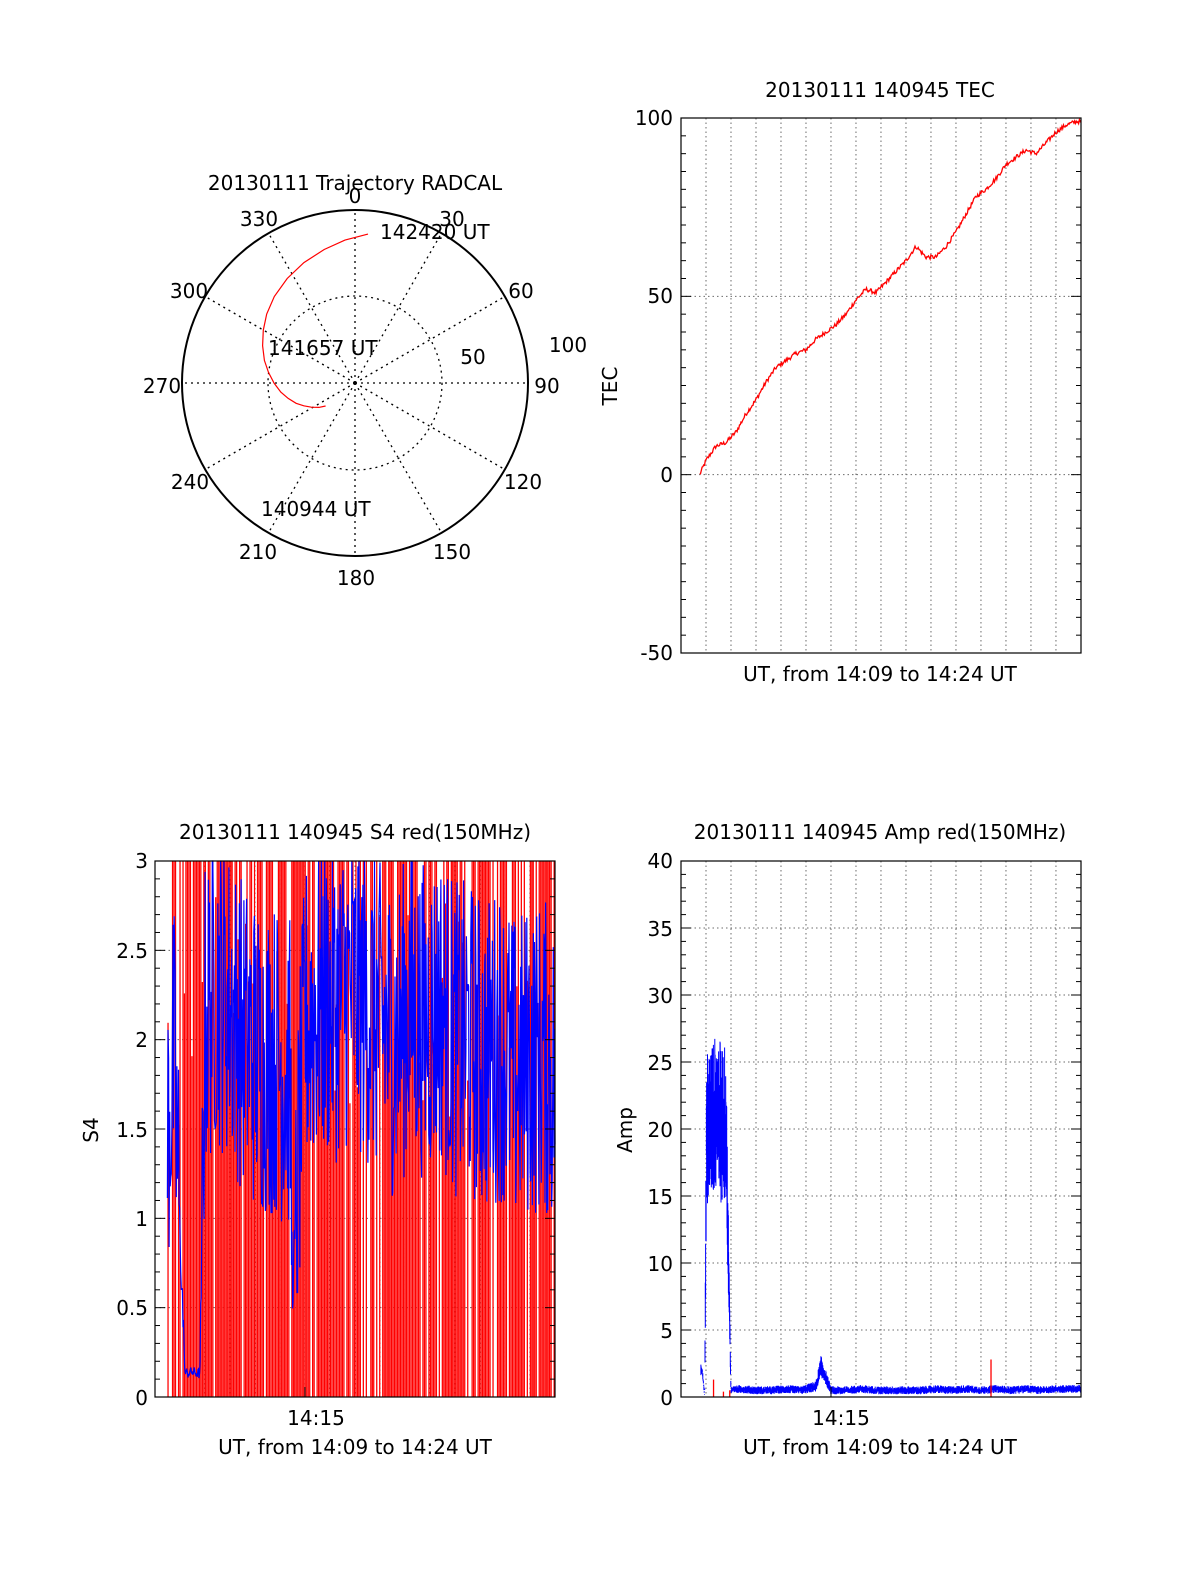 The height and width of the screenshot is (1575, 1200). I want to click on s4-ytick-5: 2.5, so click(132, 951).